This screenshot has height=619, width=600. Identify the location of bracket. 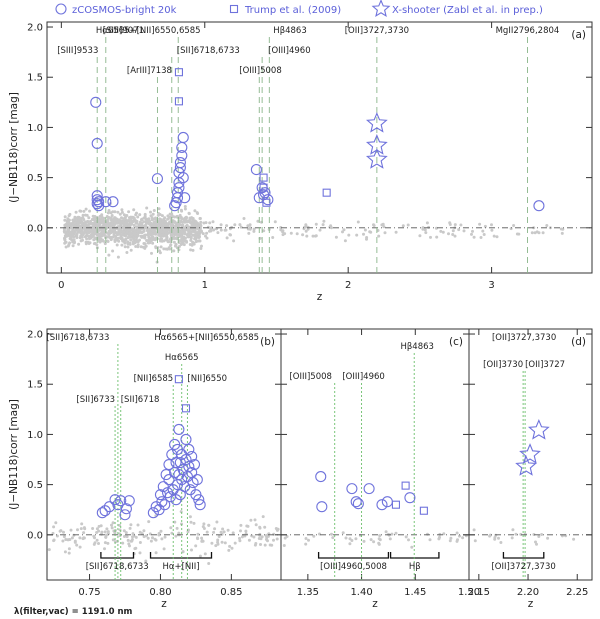
(117, 555).